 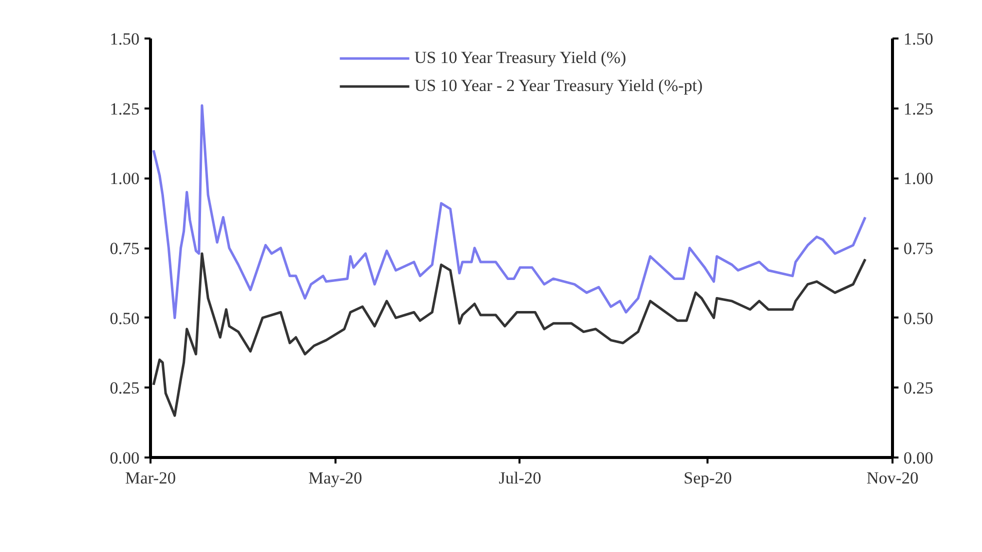 I want to click on x-tick-label: Sep-20, so click(x=708, y=478).